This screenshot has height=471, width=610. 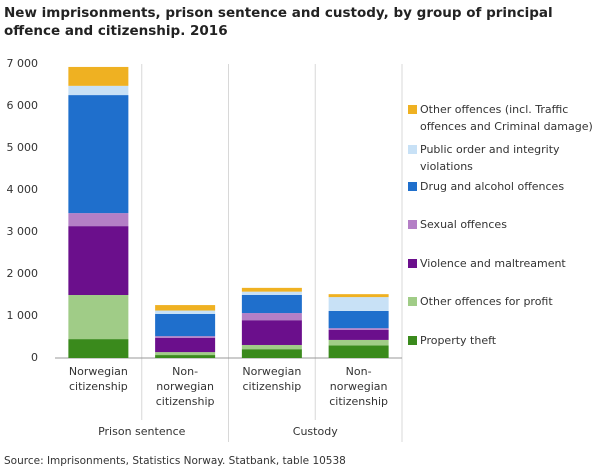 I want to click on y-tick-label: 1 000, so click(x=23, y=315).